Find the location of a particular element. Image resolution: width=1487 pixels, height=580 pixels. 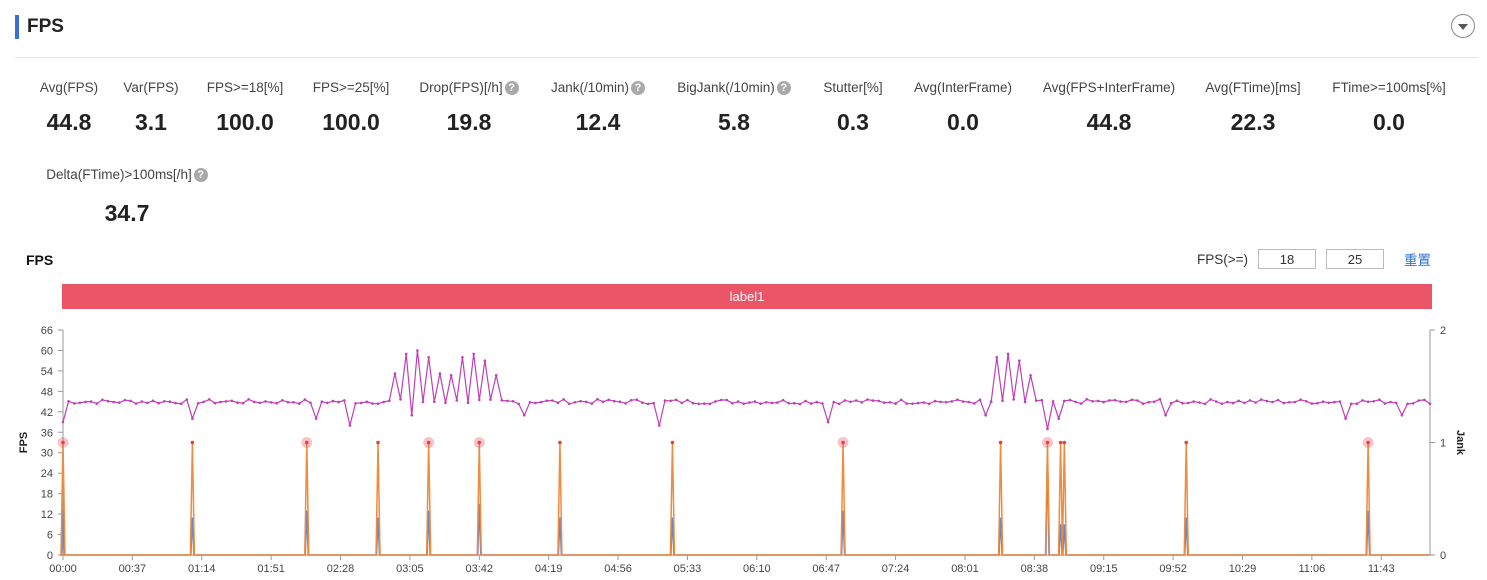

metric-8: Stutter[%] 0.3 is located at coordinates (853, 107).